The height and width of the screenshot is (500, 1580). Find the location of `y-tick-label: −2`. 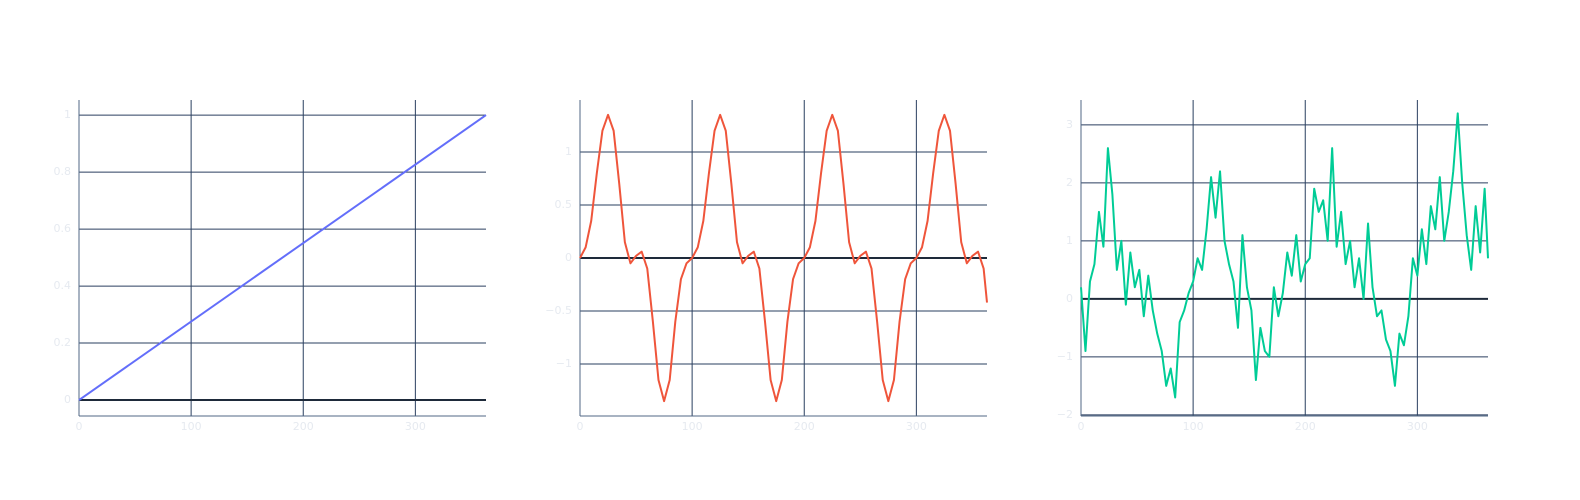

y-tick-label: −2 is located at coordinates (1065, 414).